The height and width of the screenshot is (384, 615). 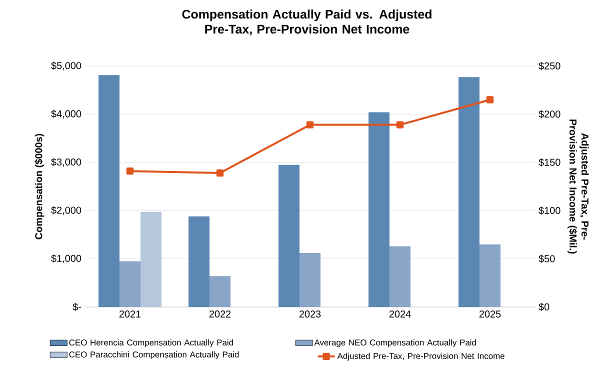 I want to click on y-tick-label: $2,000, so click(x=66, y=210).